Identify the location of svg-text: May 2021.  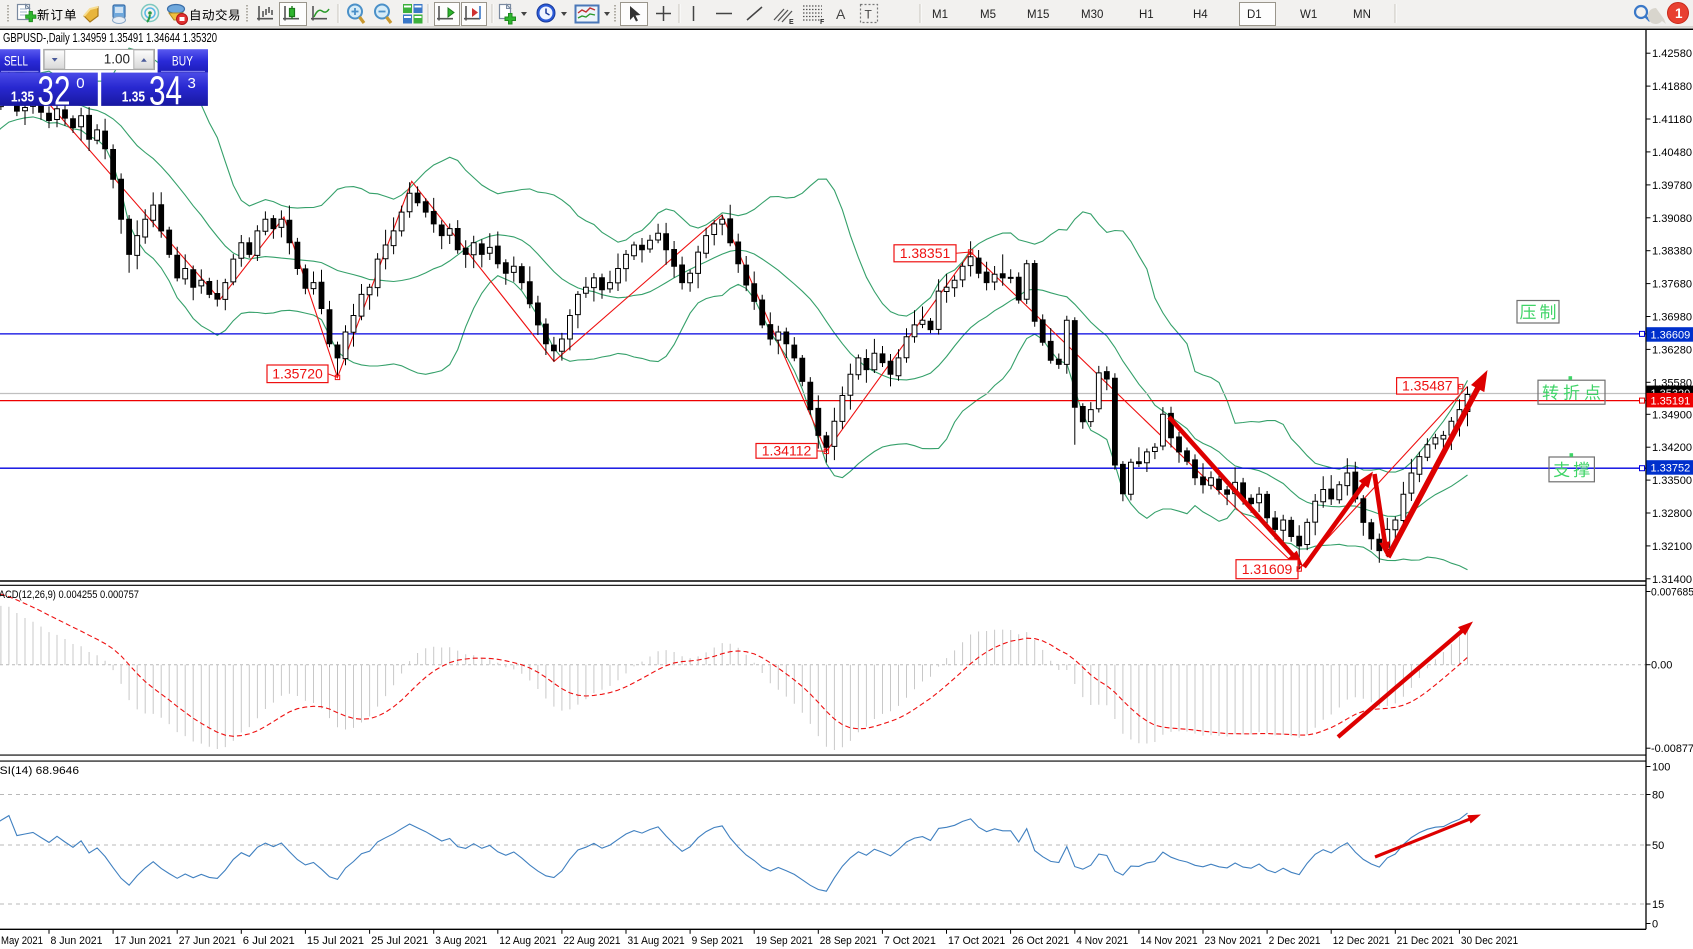
(22, 941).